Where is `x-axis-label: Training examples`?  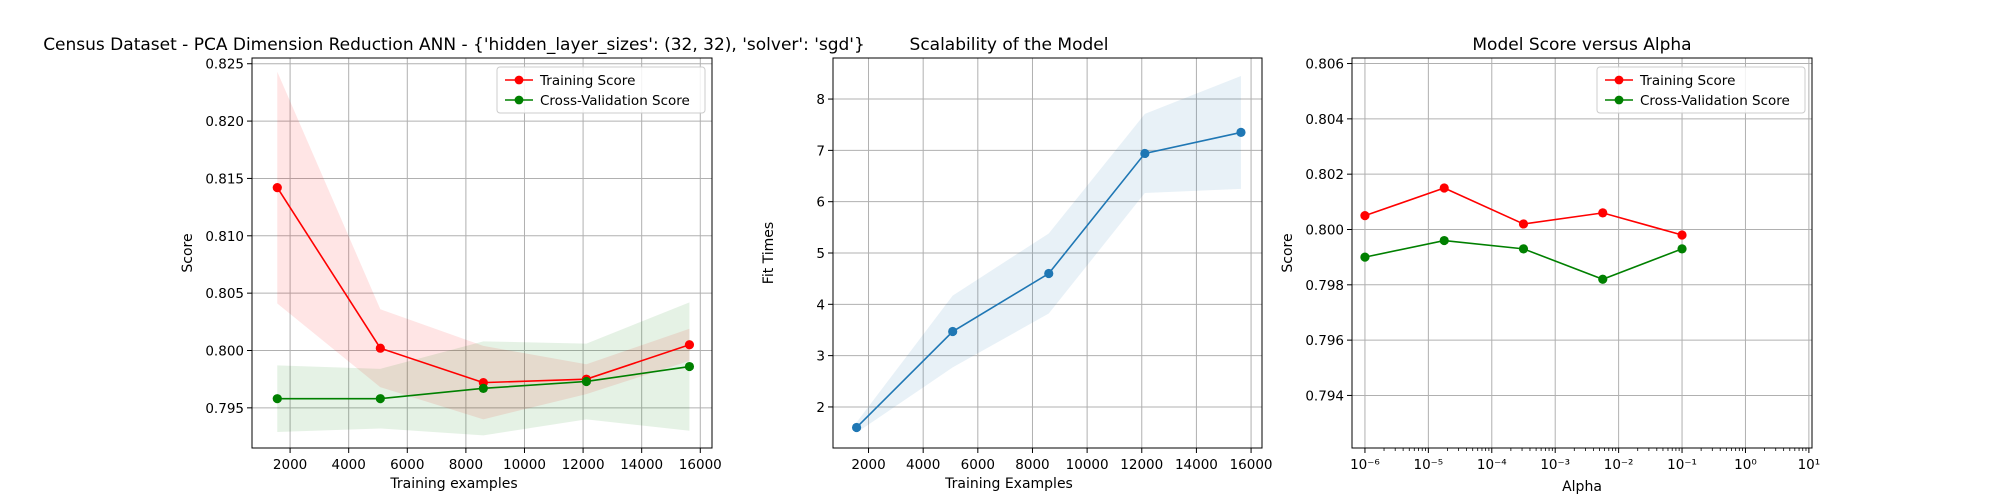
x-axis-label: Training examples is located at coordinates (453, 484).